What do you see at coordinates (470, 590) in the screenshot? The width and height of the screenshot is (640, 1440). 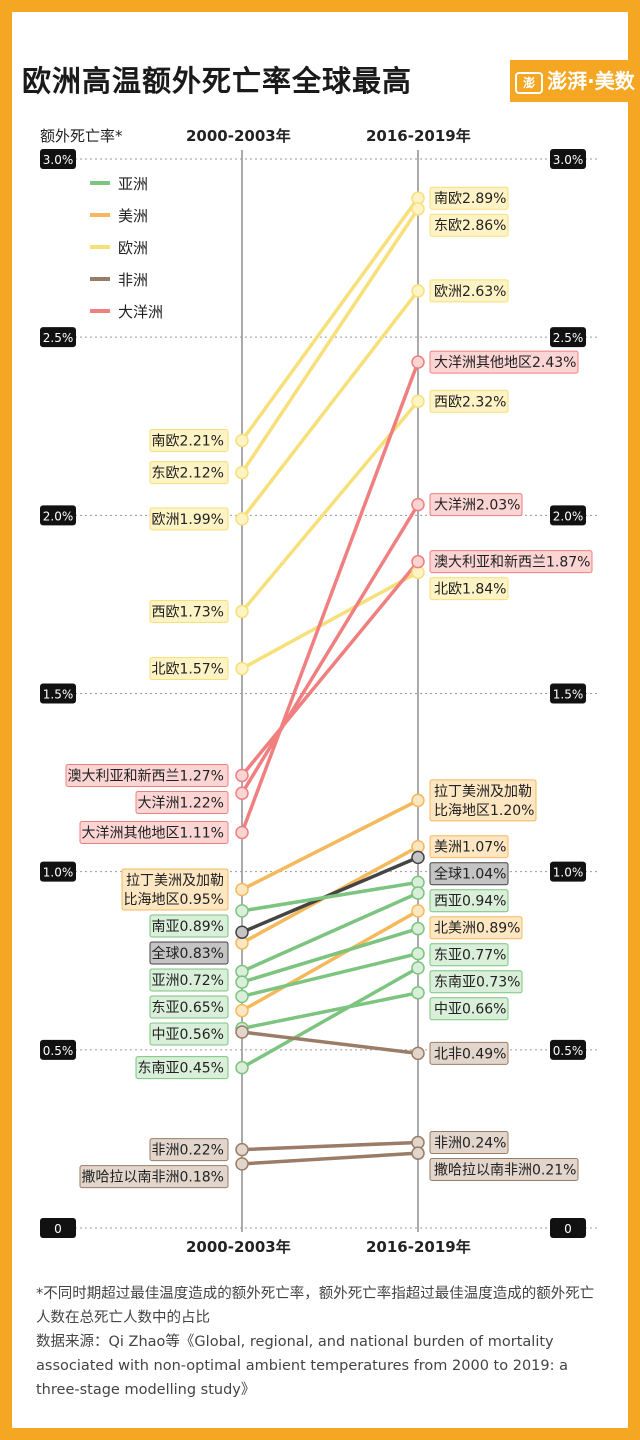 I see `data-label-right-4: 北欧1.84%` at bounding box center [470, 590].